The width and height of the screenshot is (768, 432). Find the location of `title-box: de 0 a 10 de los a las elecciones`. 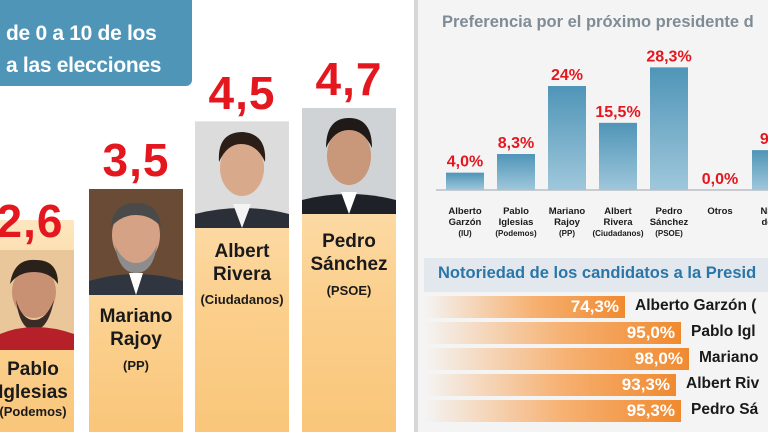

title-box: de 0 a 10 de los a las elecciones is located at coordinates (96, 43).